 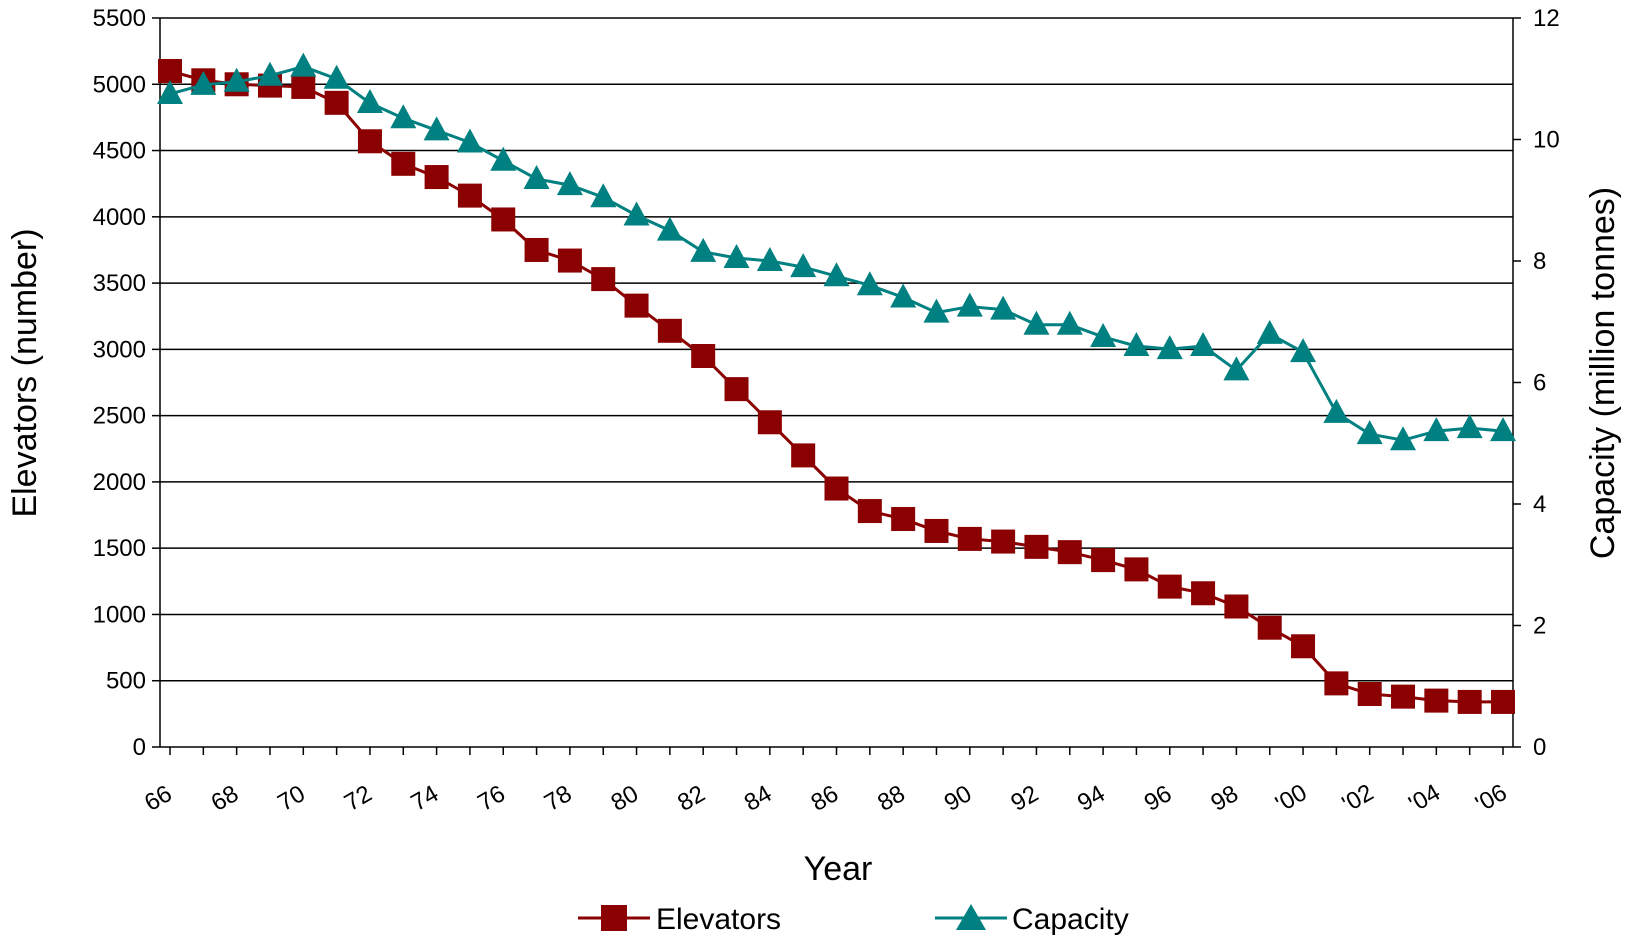 What do you see at coordinates (358, 798) in the screenshot?
I see `x-axis-tick-label: 72` at bounding box center [358, 798].